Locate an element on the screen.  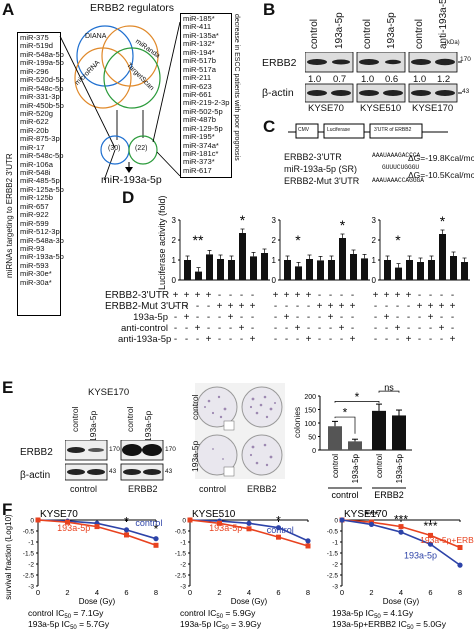
f-ytick-label: -0.5 is located at coordinates (333, 532).